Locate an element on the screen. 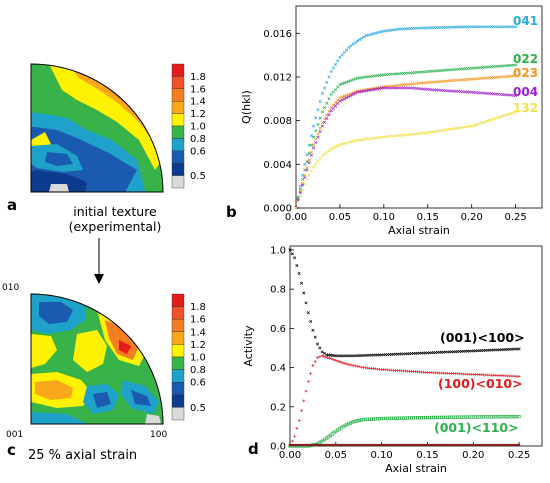 This screenshot has width=550, height=483. panel-letter-b: b is located at coordinates (231, 212).